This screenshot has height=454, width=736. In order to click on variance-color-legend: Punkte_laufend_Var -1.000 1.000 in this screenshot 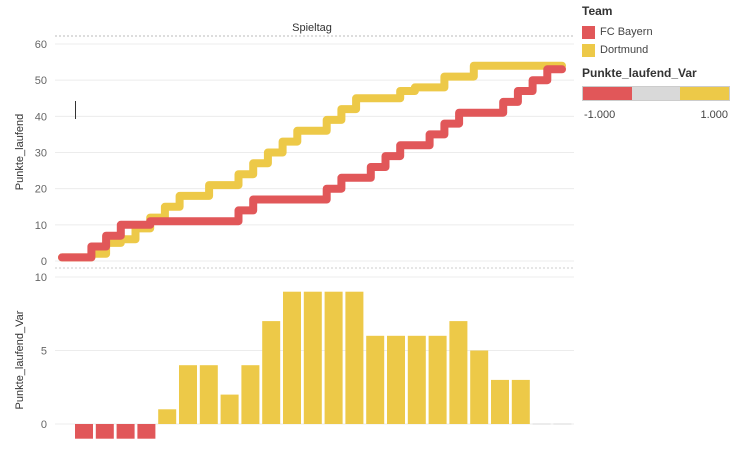, I will do `click(657, 94)`.